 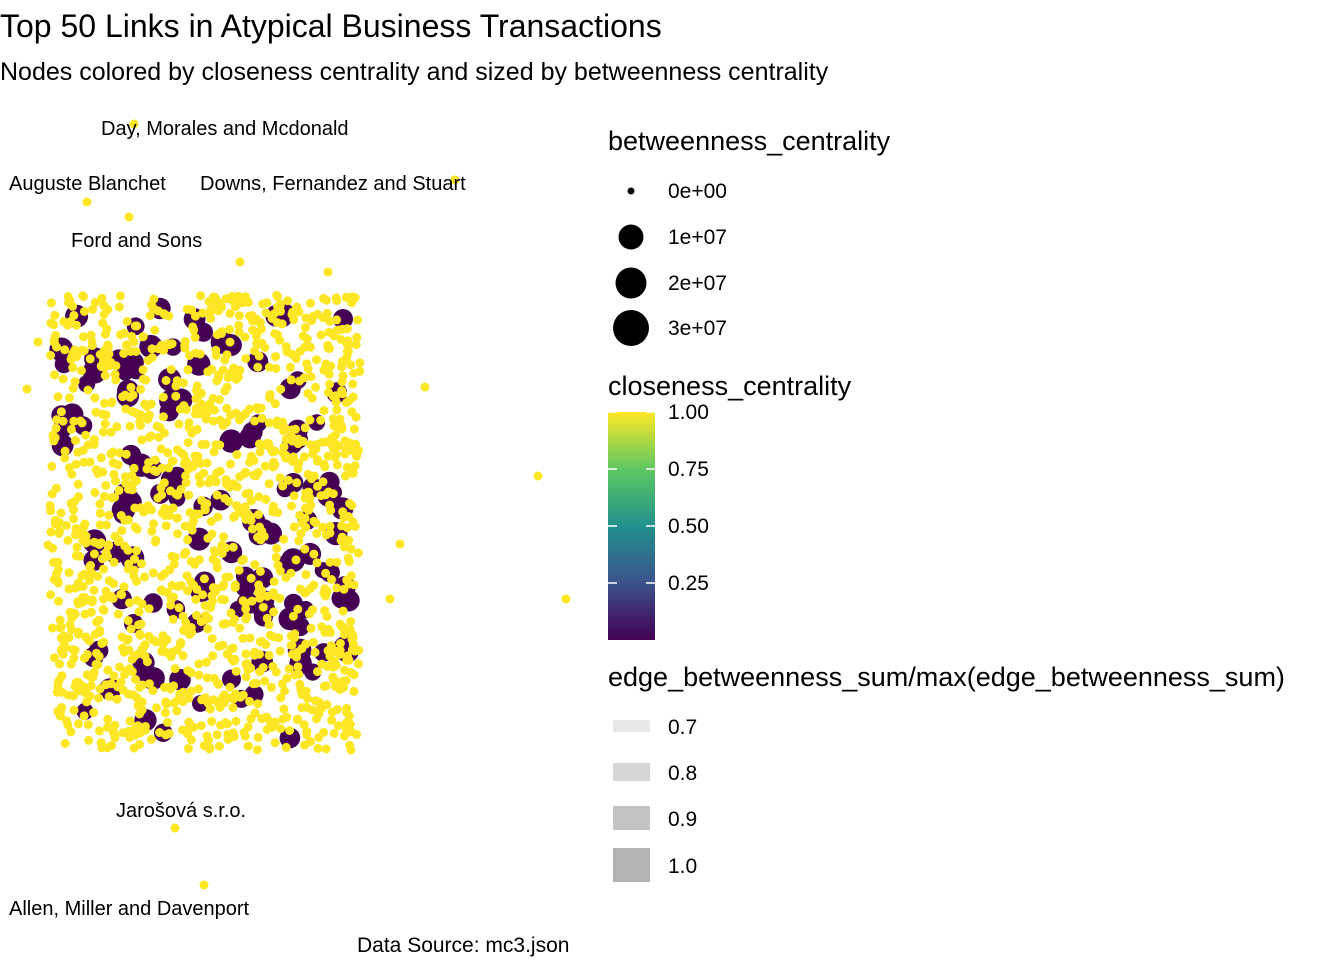 I want to click on size-legend-label: 3e+07, so click(x=697, y=328).